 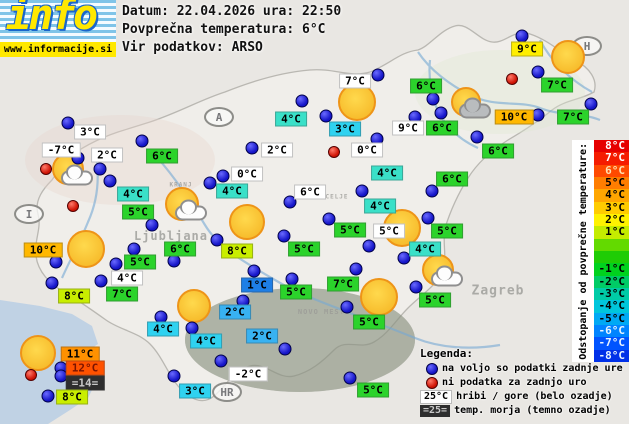 I want to click on legend-item: 25°C hribi / gore (belo ozadje), so click(x=521, y=396).